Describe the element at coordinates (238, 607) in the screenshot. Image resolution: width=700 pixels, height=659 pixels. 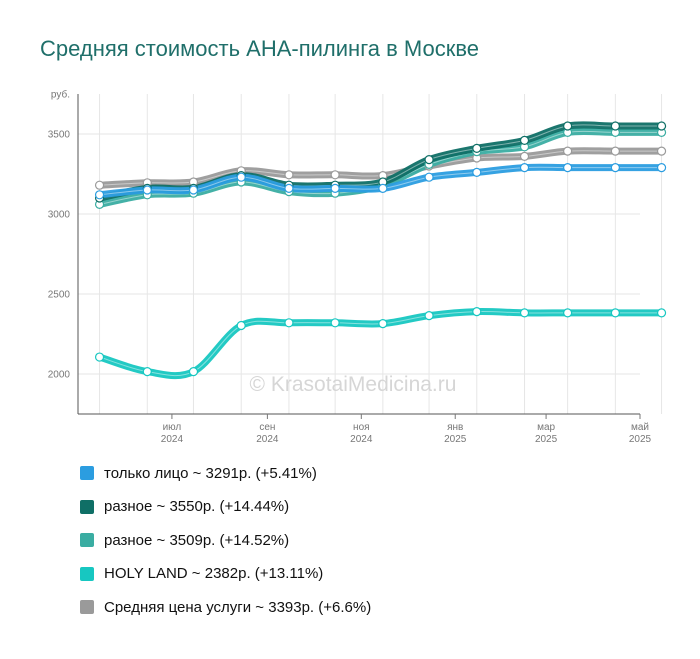
I see `legend-label: Средняя цена услуги ~ 3393р. (+6.6%)` at that location.